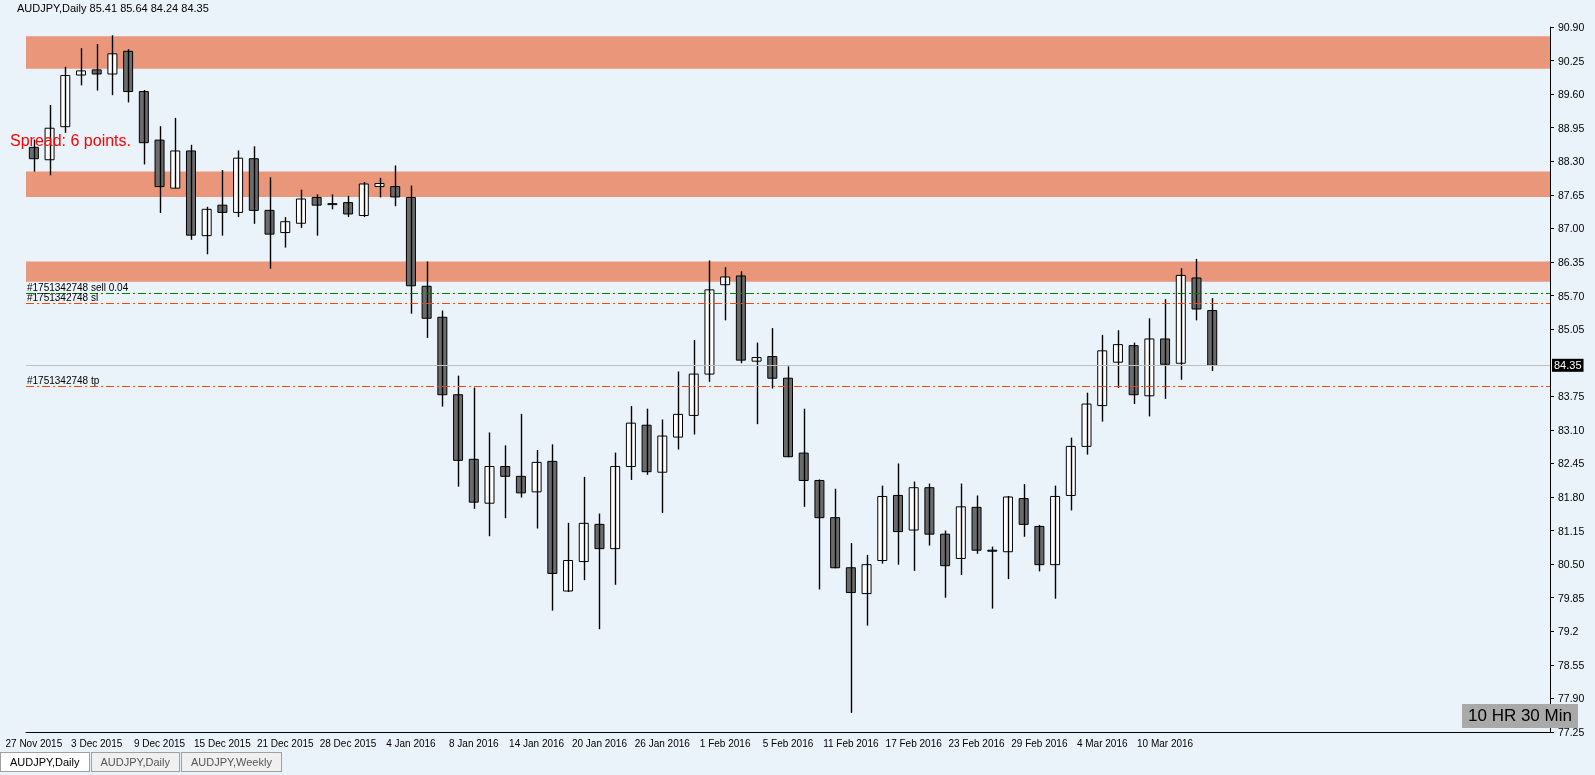 Image resolution: width=1595 pixels, height=775 pixels. Describe the element at coordinates (348, 743) in the screenshot. I see `x-tick-label: 28 Dec 2015` at that location.